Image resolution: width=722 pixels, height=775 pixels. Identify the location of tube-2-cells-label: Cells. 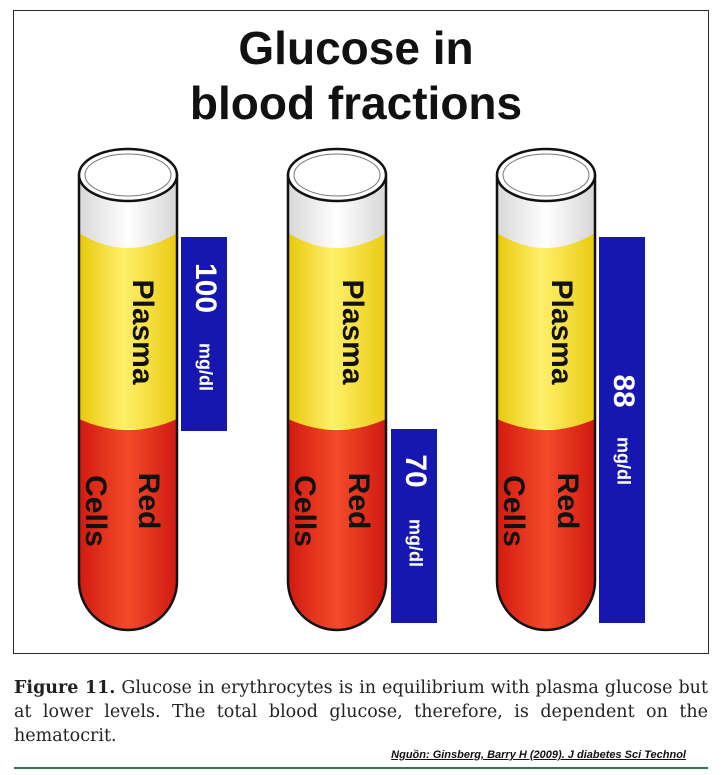
(304, 511).